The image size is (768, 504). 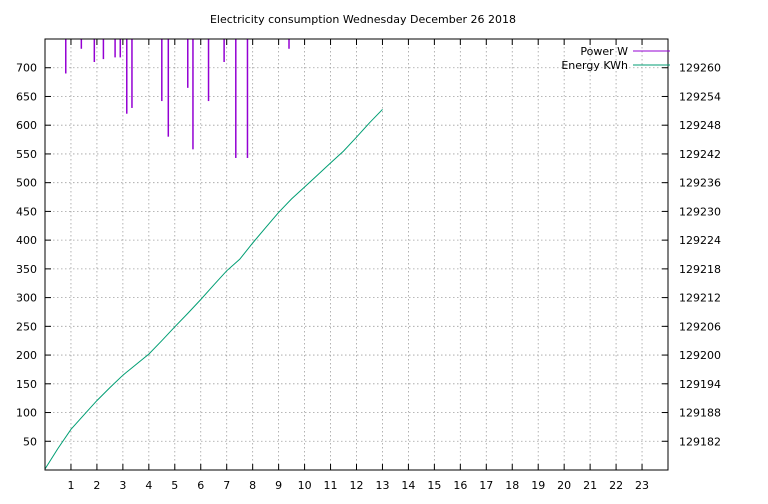 I want to click on y-left-tick-label: 250, so click(x=26, y=326).